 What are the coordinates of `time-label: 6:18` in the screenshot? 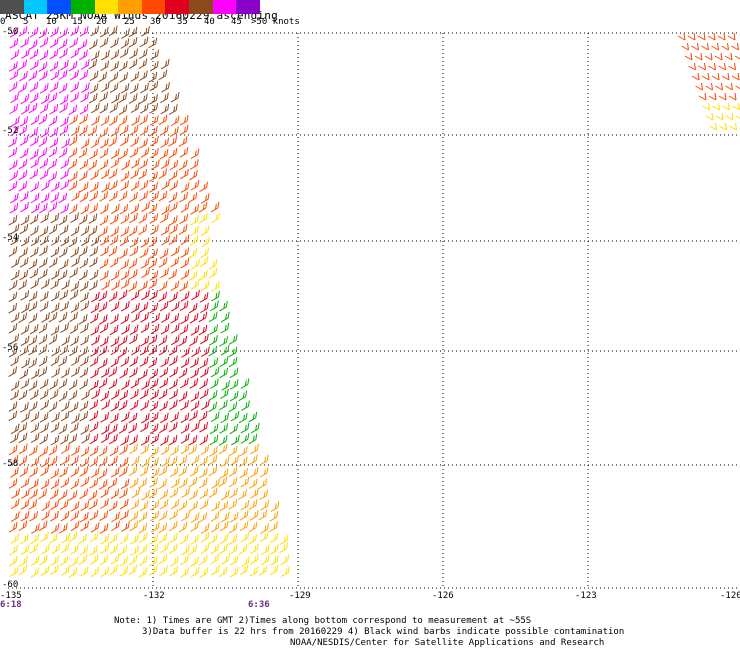 It's located at (11, 605).